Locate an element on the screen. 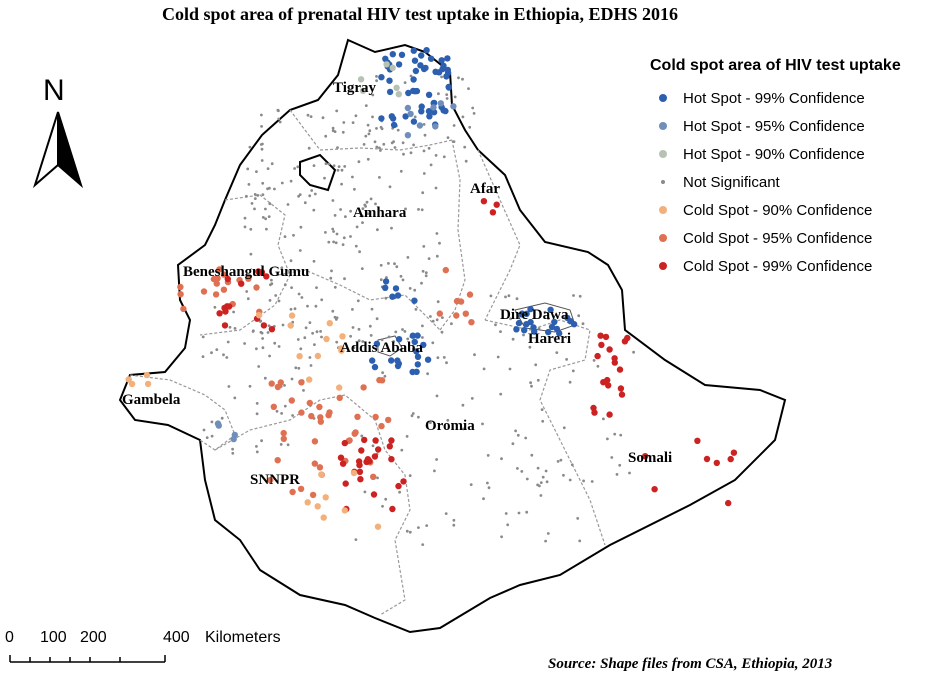  scale-unit: Kilometers is located at coordinates (243, 637).